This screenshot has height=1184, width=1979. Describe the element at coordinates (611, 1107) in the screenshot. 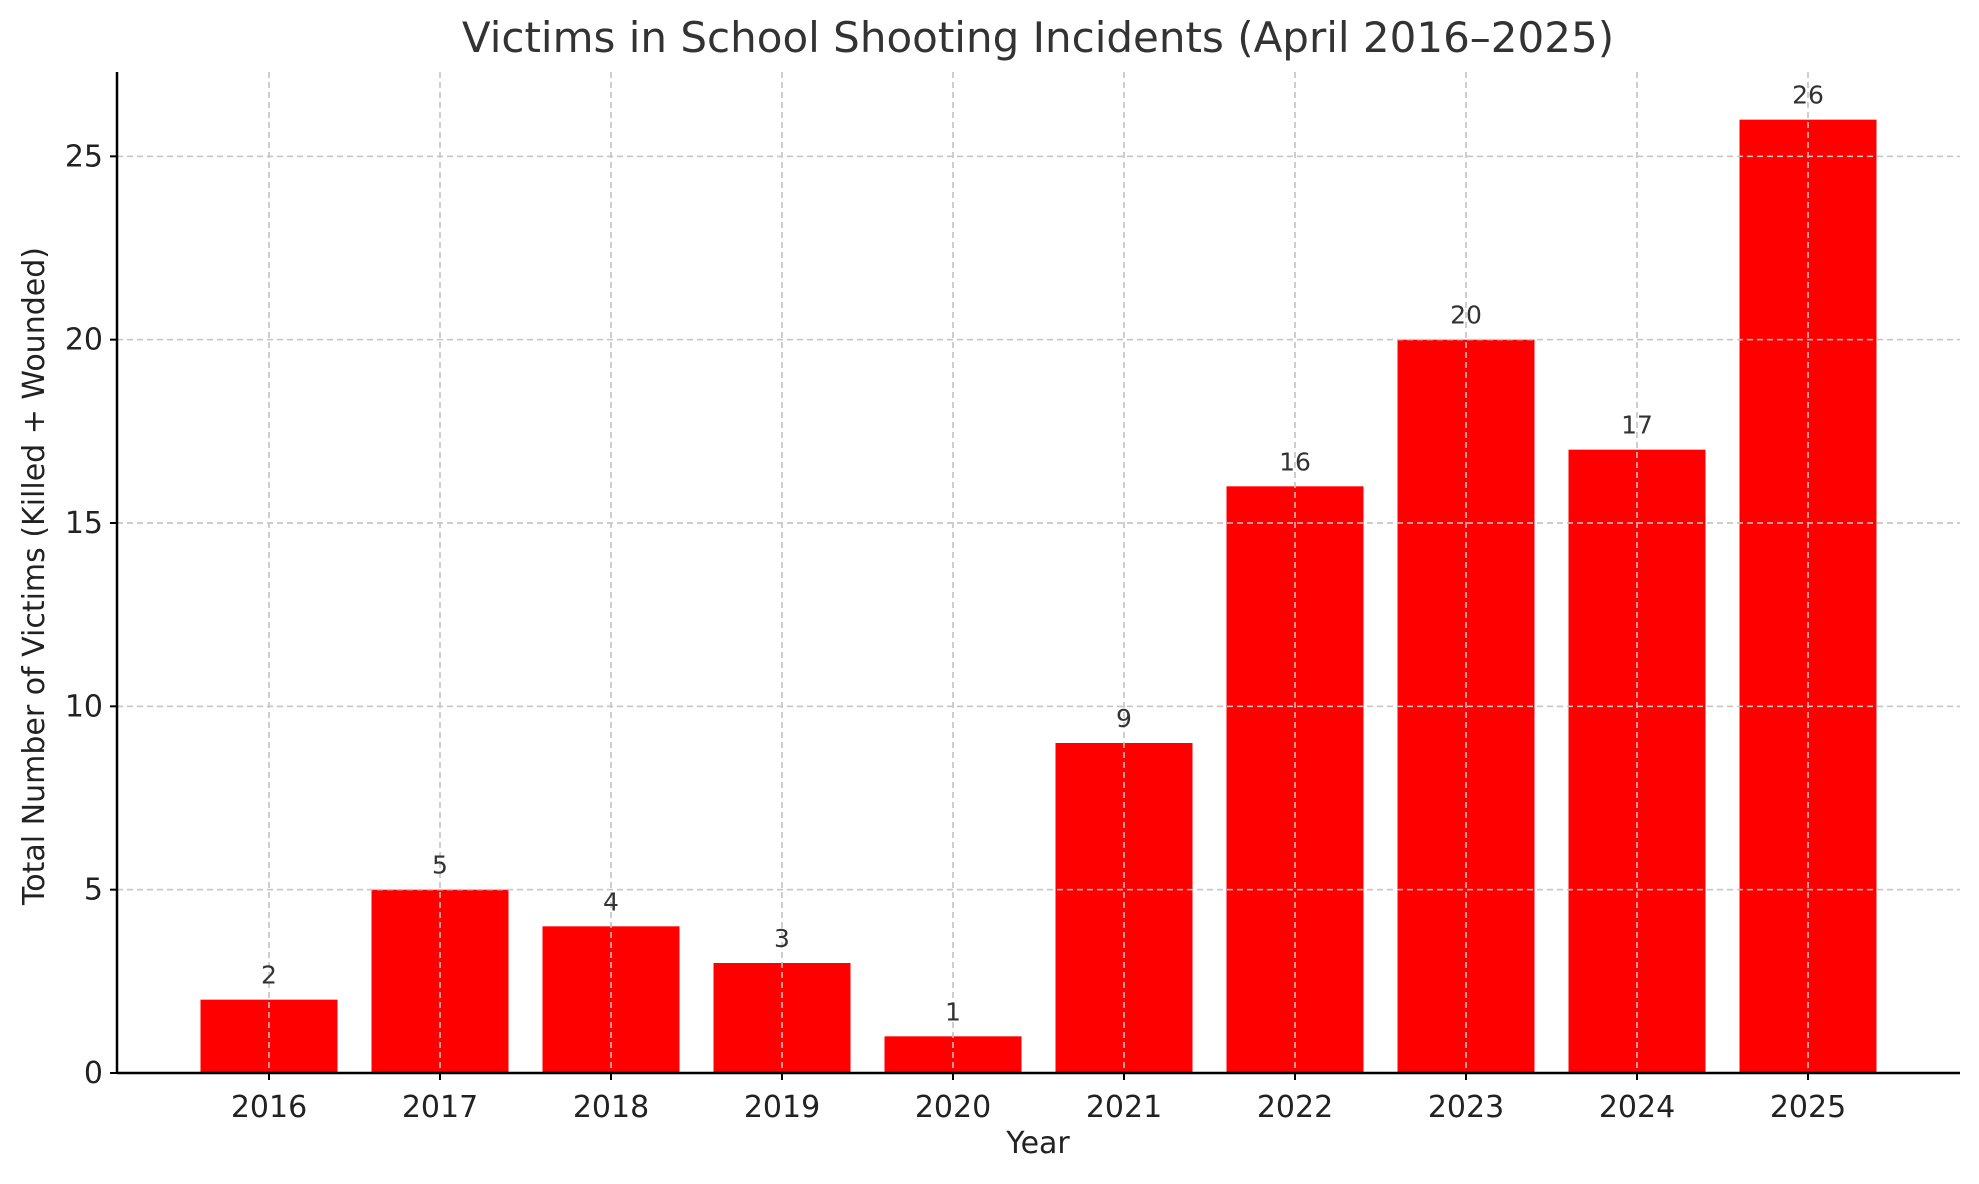

I see `x-tick-label: 2018` at that location.